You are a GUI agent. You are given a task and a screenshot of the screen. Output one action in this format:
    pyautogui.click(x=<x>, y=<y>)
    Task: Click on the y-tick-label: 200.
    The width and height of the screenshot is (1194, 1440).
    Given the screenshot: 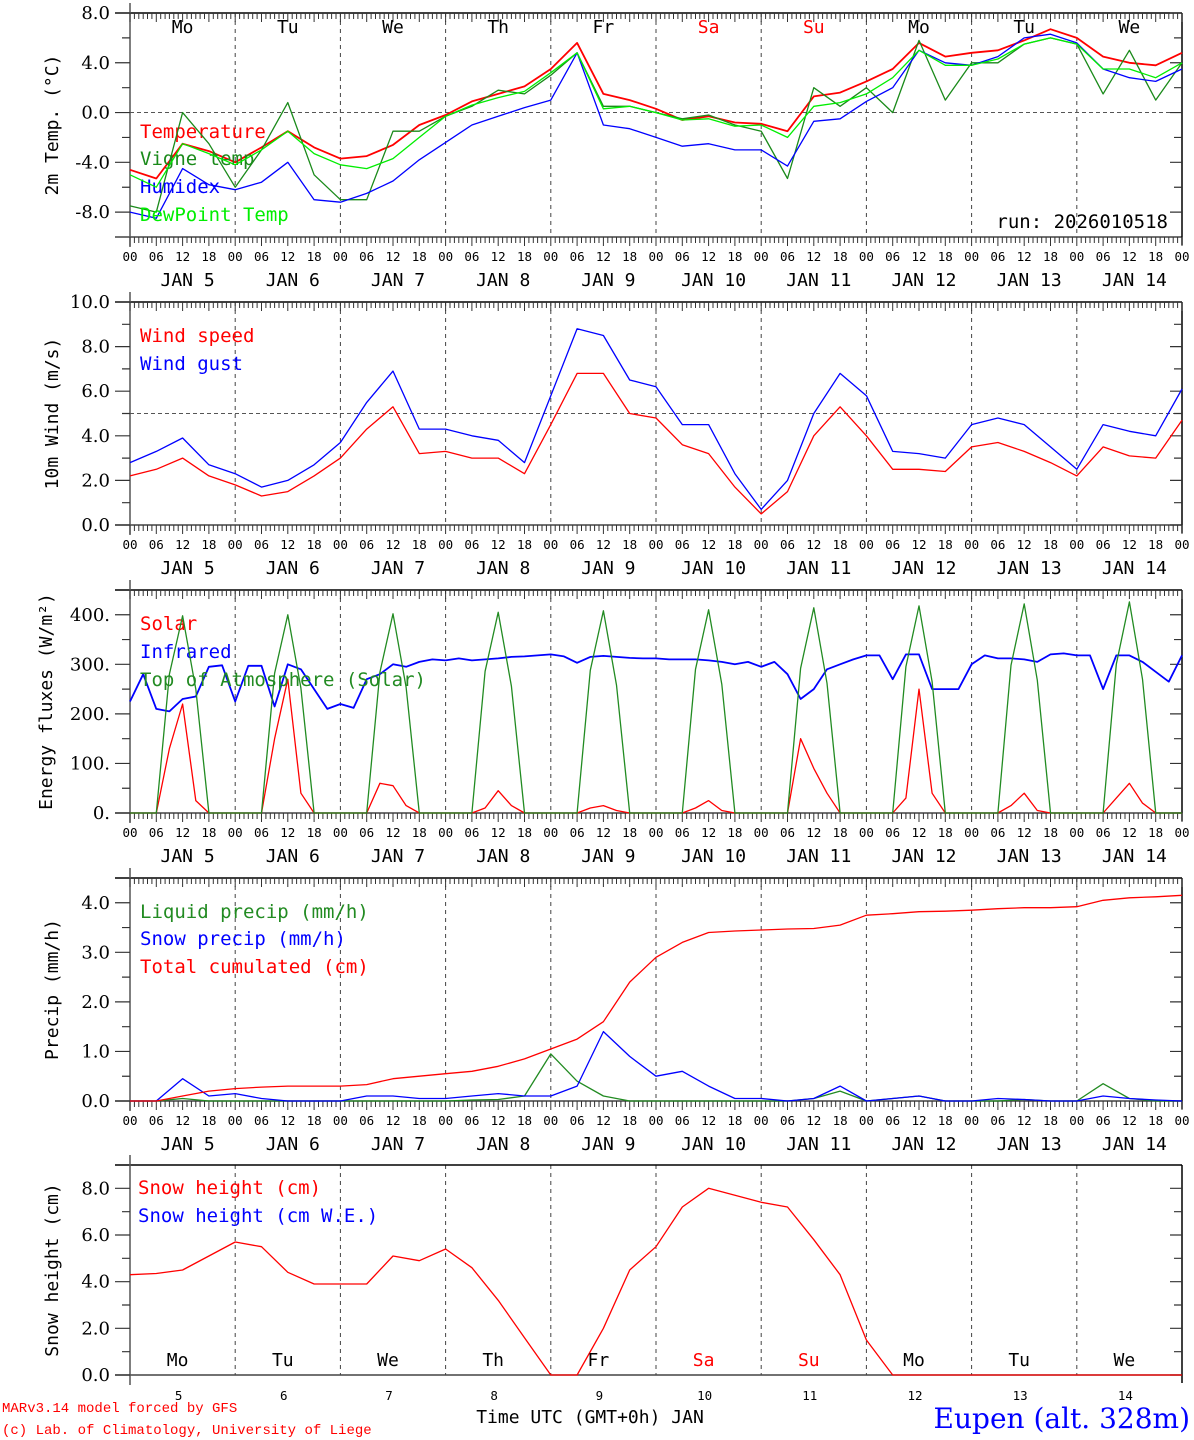 What is the action you would take?
    pyautogui.click(x=90, y=714)
    